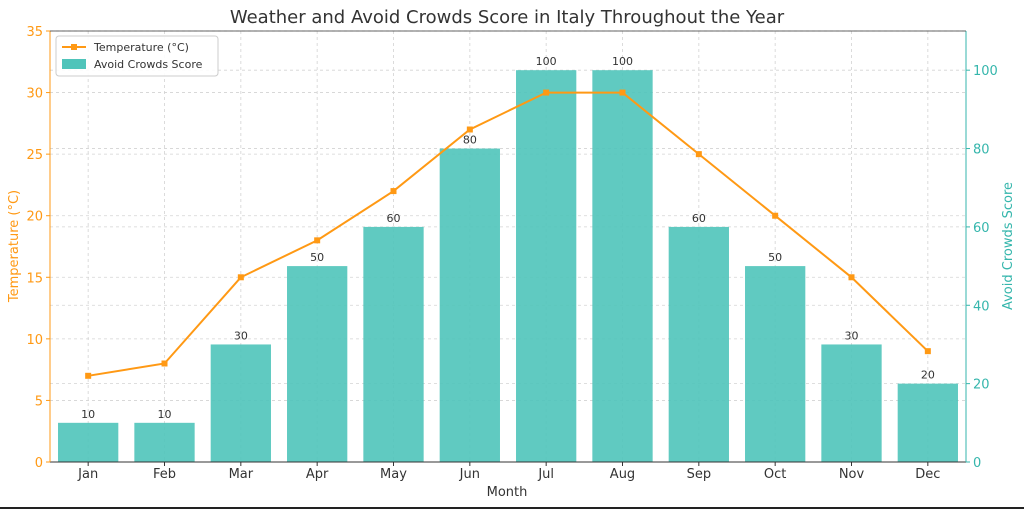 This screenshot has width=1024, height=509. Describe the element at coordinates (981, 228) in the screenshot. I see `right-tick-label: 60` at that location.